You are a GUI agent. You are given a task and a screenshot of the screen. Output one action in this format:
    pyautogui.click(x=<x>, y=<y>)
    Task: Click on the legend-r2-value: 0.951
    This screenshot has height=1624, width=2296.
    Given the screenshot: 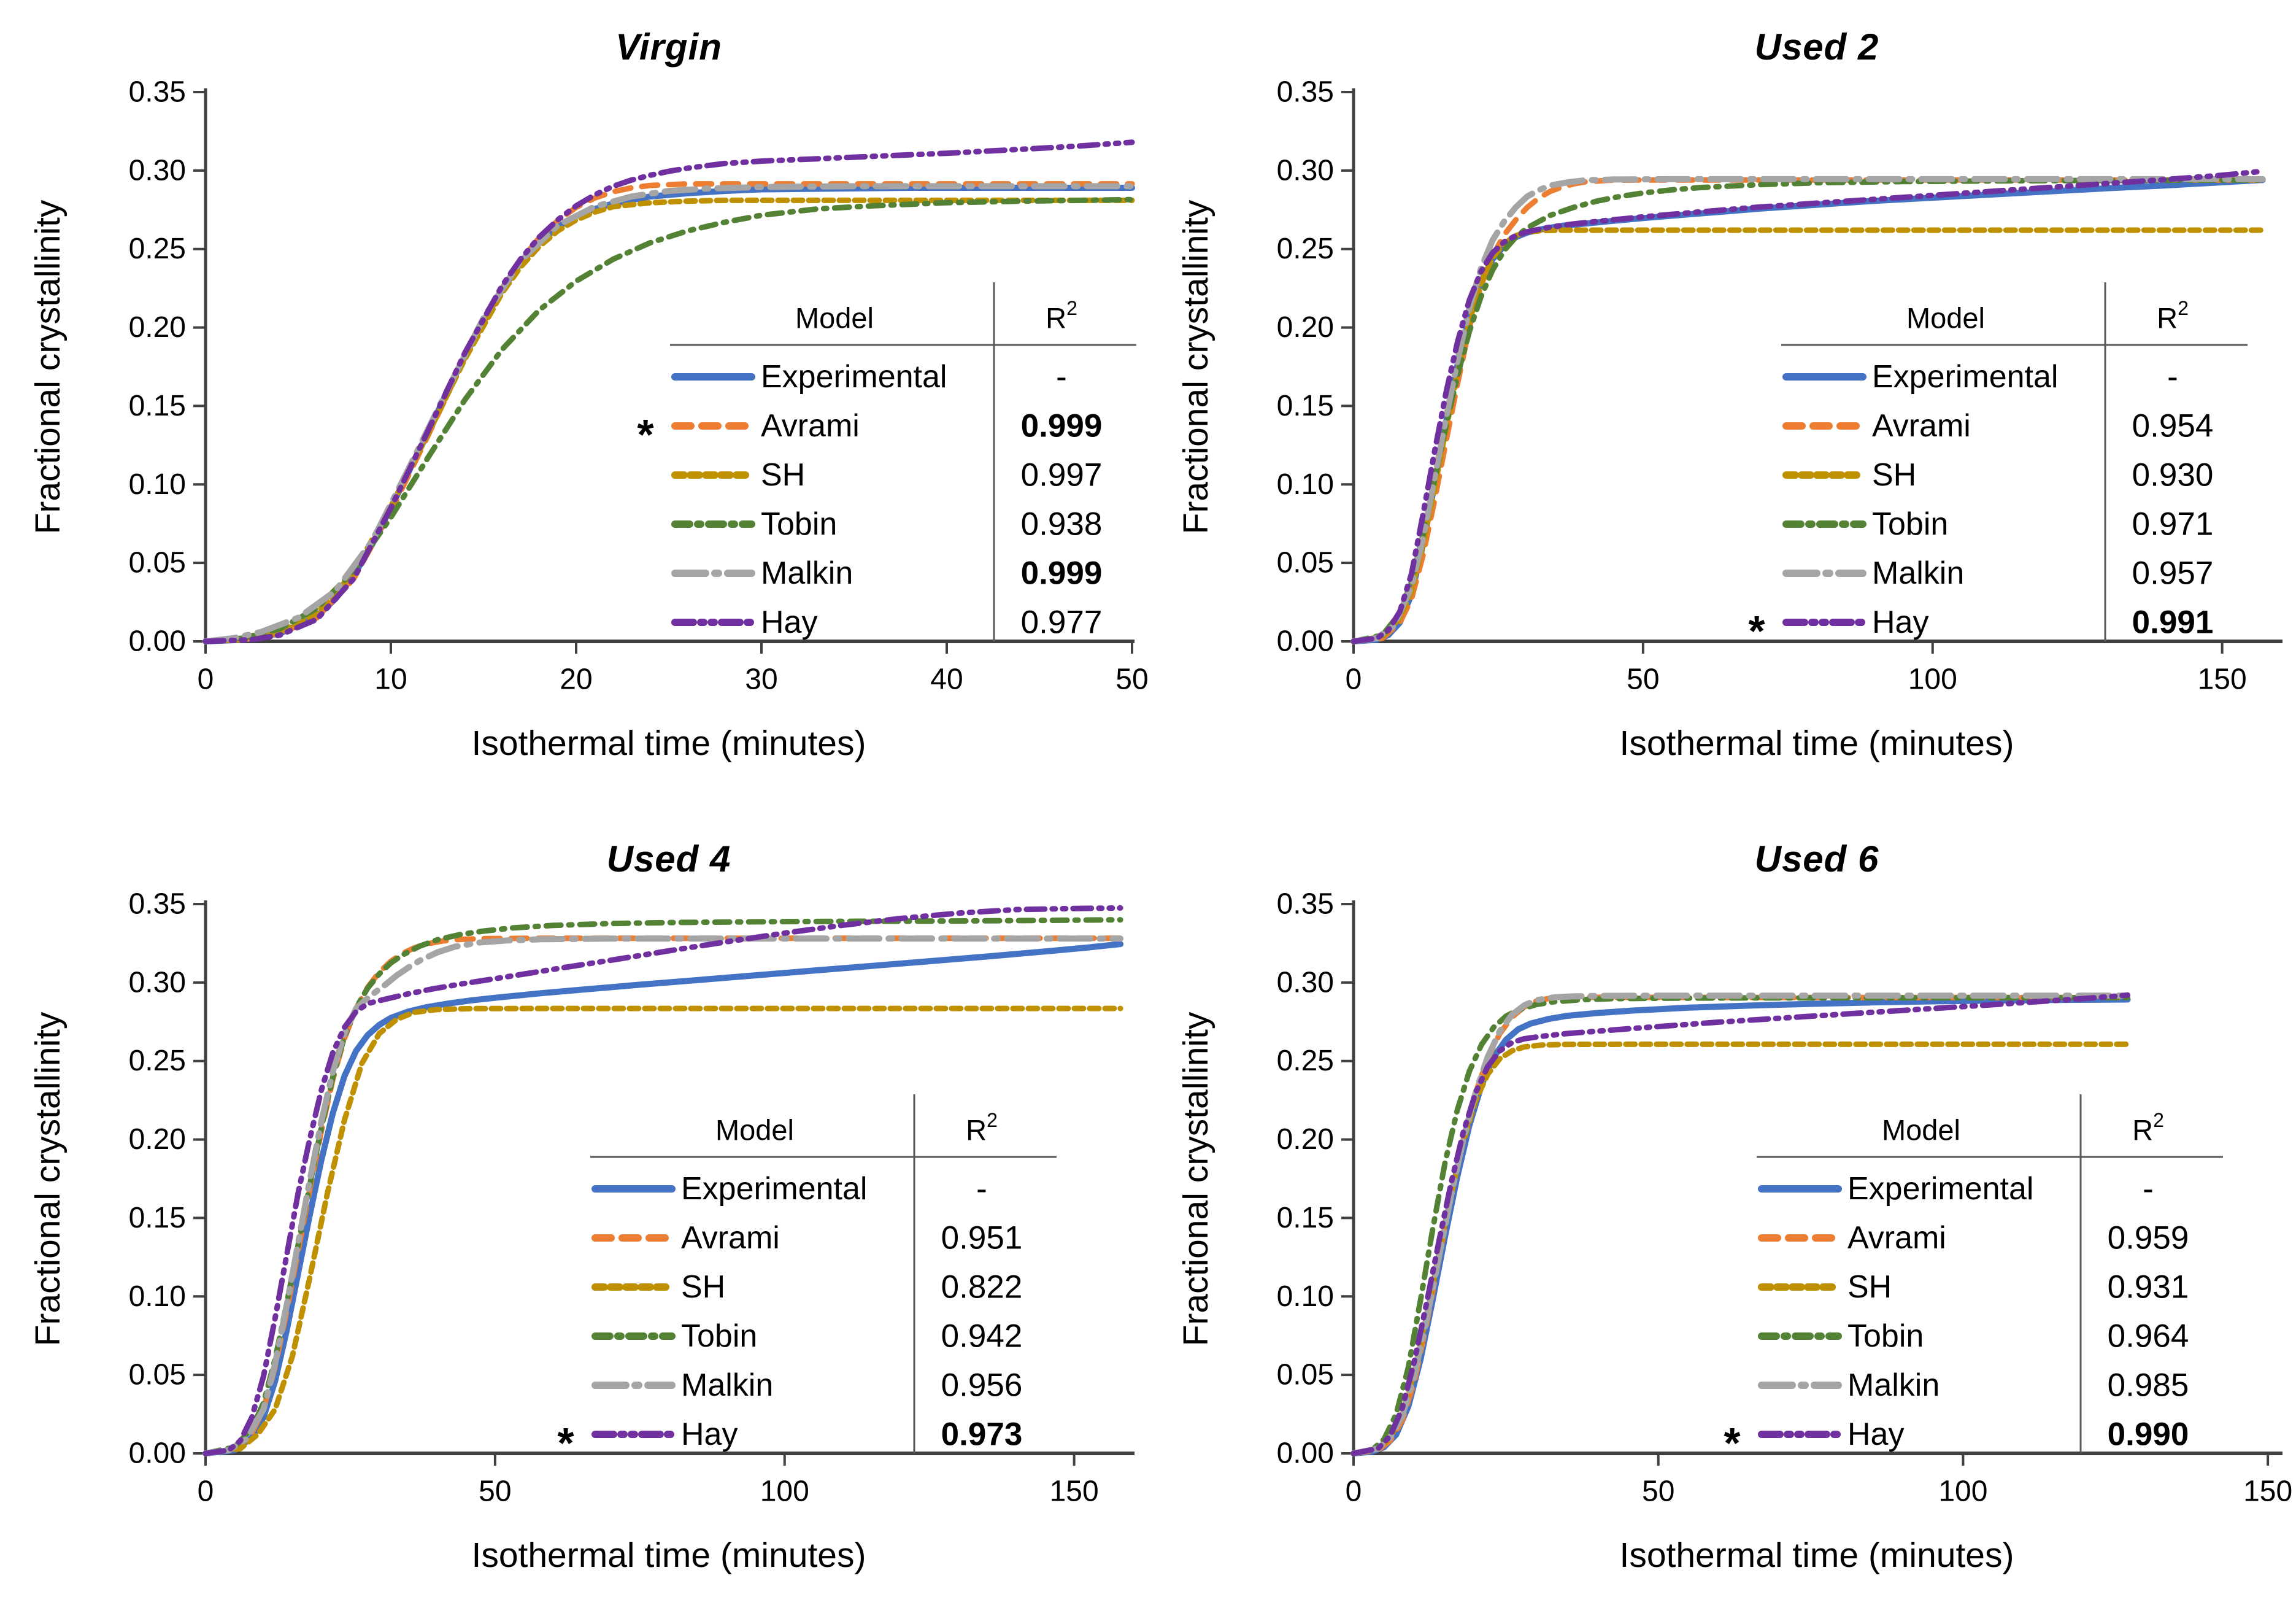 What is the action you would take?
    pyautogui.click(x=982, y=1238)
    